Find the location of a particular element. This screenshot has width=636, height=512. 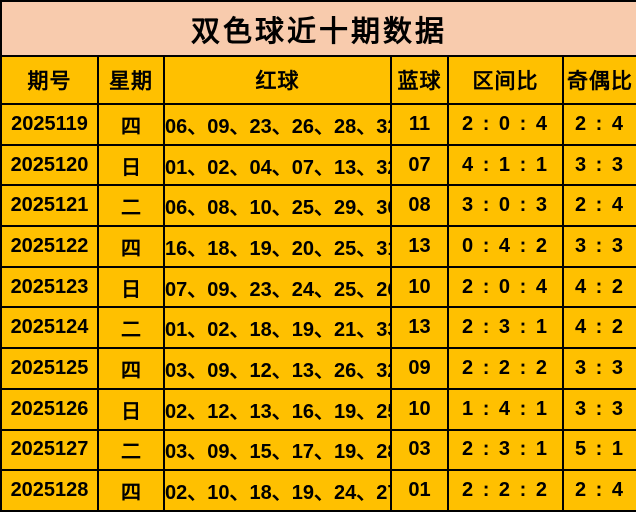

zone-ratio-cell: 4 : 1 : 1 is located at coordinates (505, 165).